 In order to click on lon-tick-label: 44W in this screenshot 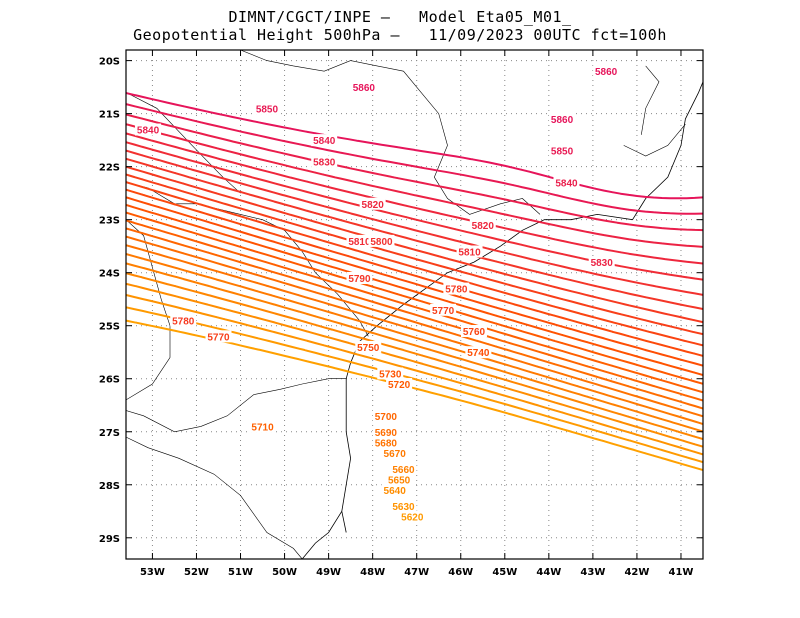, I will do `click(548, 572)`.